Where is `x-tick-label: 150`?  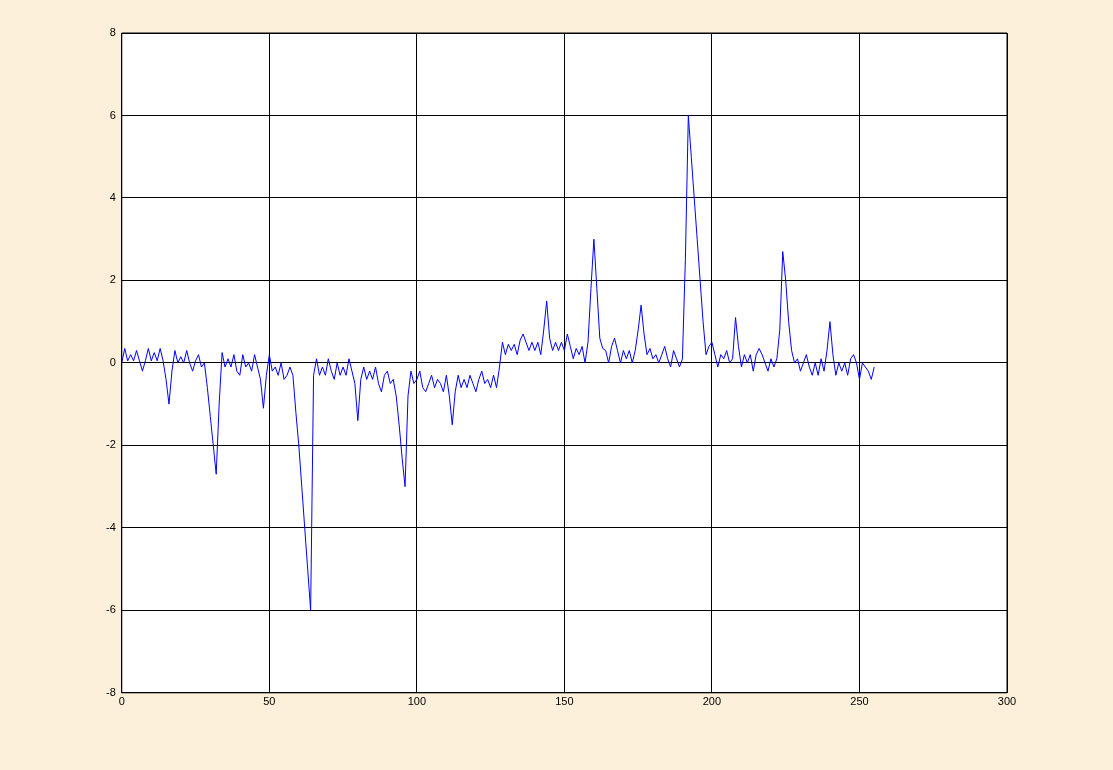
x-tick-label: 150 is located at coordinates (564, 701).